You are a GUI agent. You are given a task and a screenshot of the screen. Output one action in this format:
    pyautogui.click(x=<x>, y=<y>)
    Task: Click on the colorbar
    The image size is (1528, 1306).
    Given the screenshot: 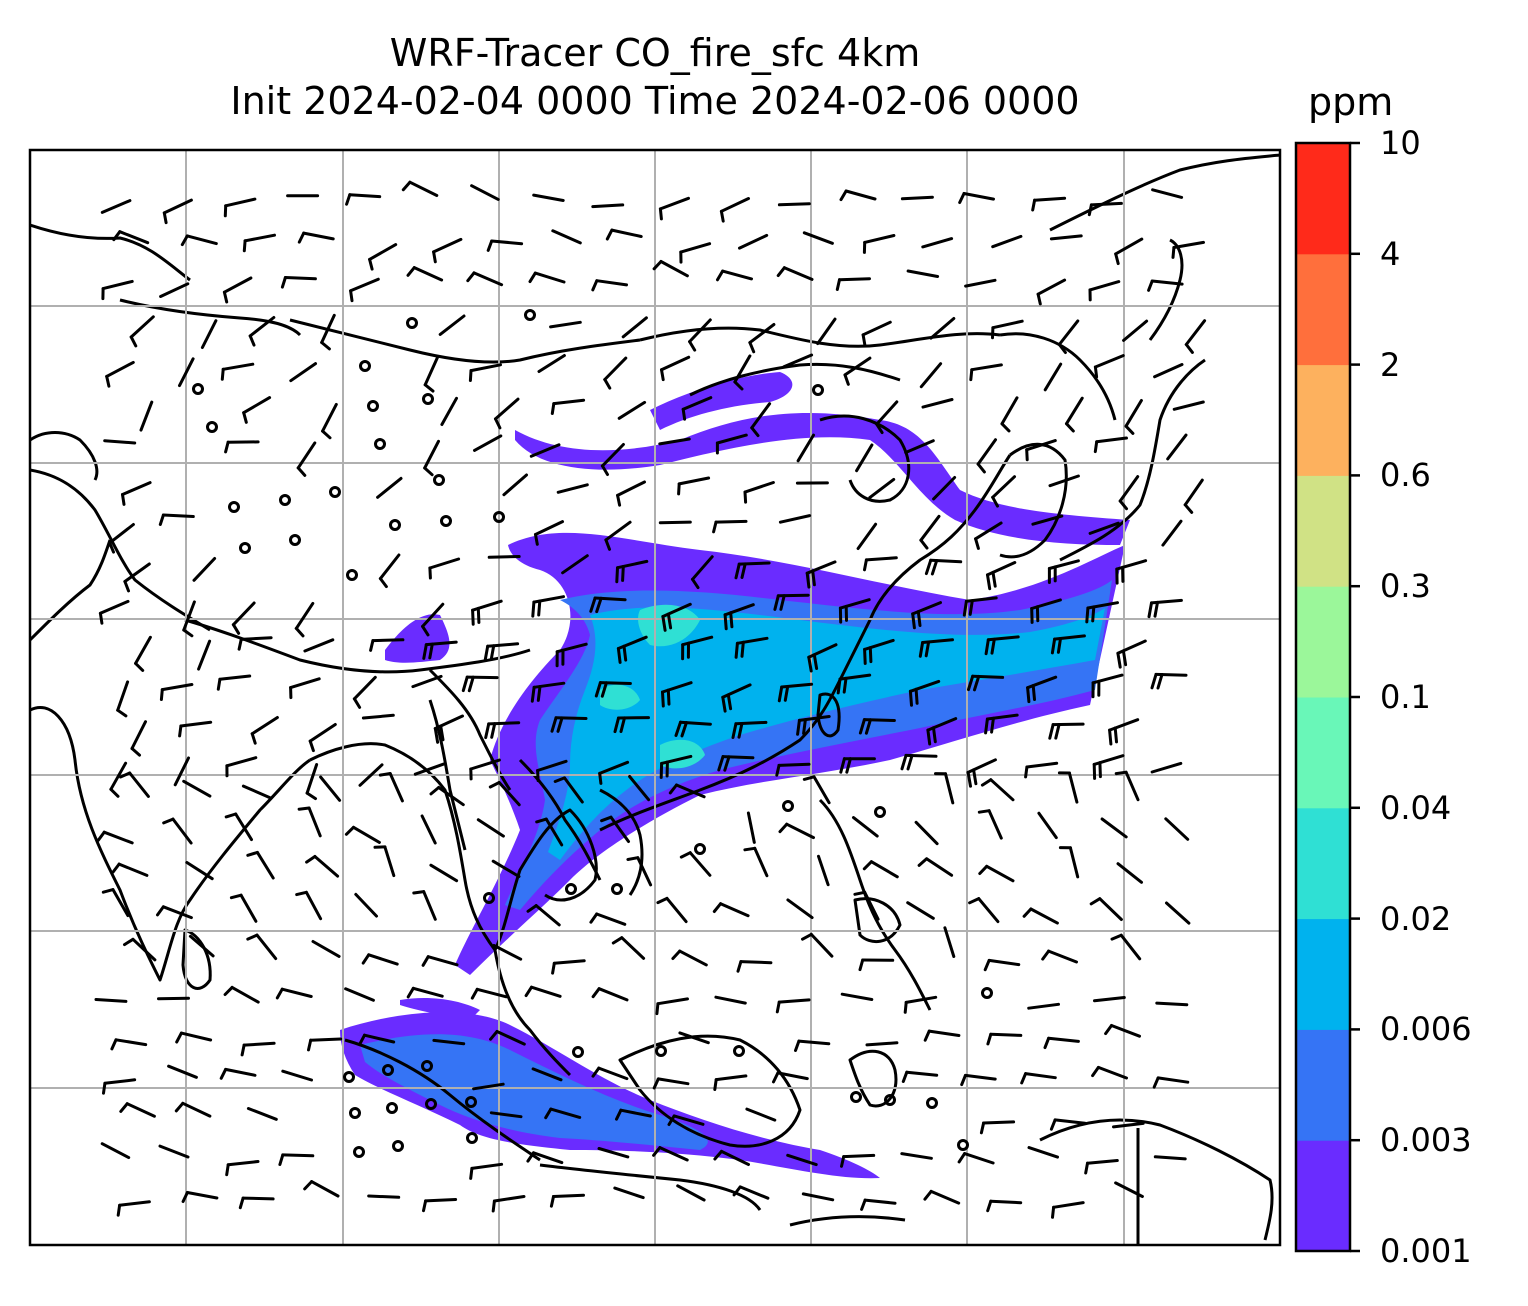 What is the action you would take?
    pyautogui.click(x=1327, y=697)
    